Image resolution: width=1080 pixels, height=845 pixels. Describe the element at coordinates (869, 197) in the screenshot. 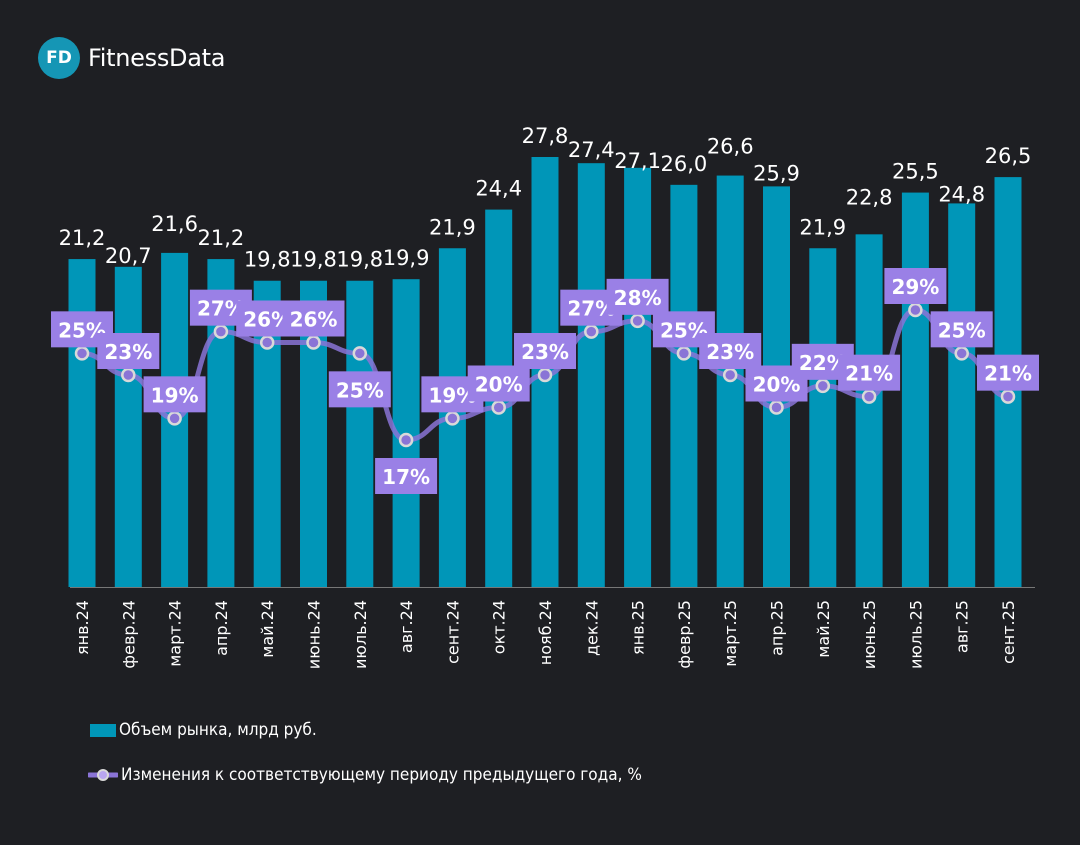

I see `bar-value-label: 22,8` at that location.